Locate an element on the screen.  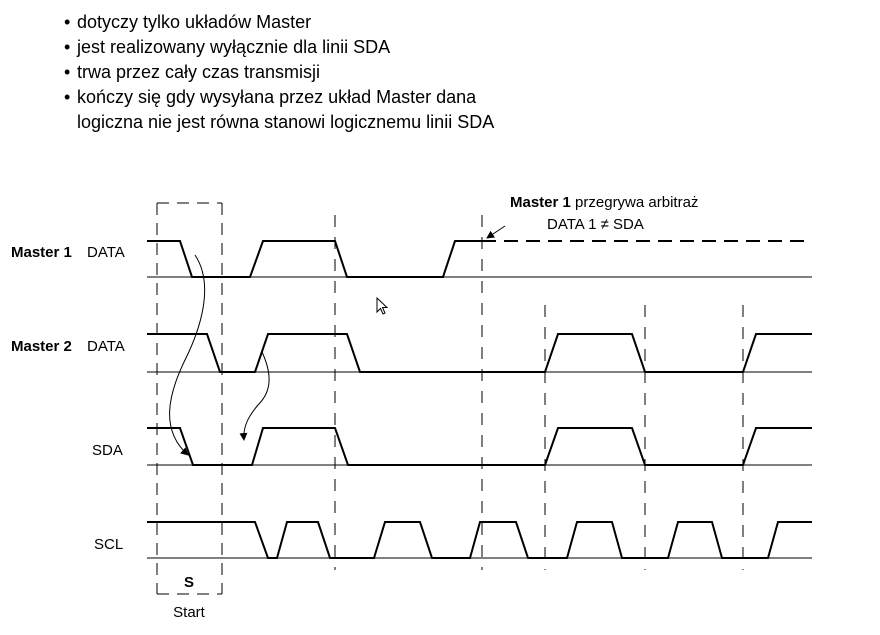
start-symbol: S is located at coordinates (189, 582).